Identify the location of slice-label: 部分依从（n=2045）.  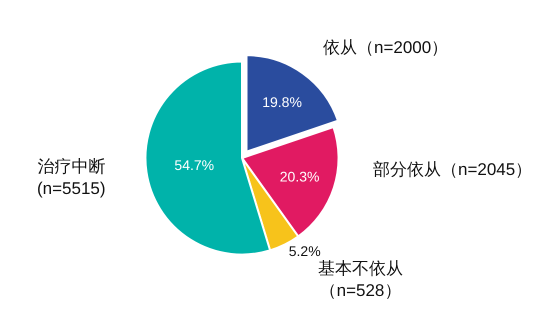
(452, 169).